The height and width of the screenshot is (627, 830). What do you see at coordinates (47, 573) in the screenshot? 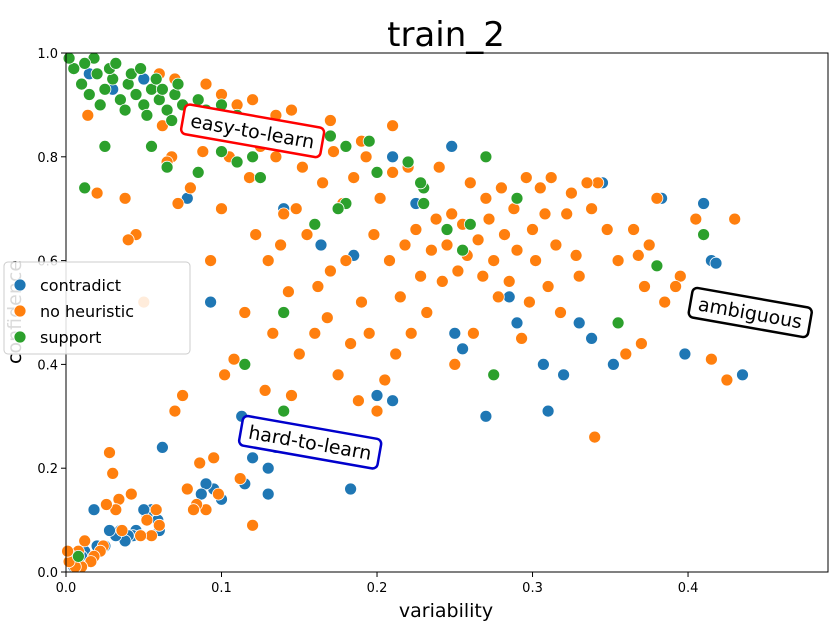
I see `y-tick-label: 0.0` at bounding box center [47, 573].